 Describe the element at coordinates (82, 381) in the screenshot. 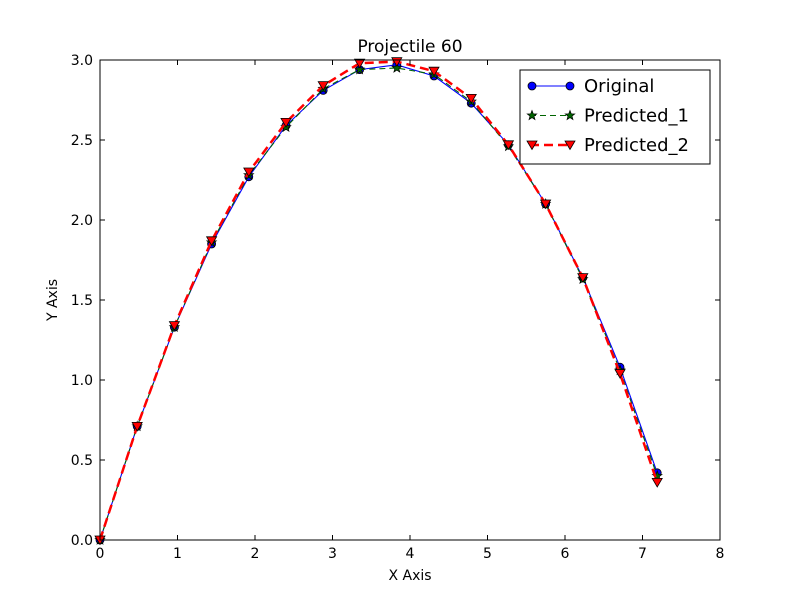

I see `y-tick-label: 1.0` at that location.